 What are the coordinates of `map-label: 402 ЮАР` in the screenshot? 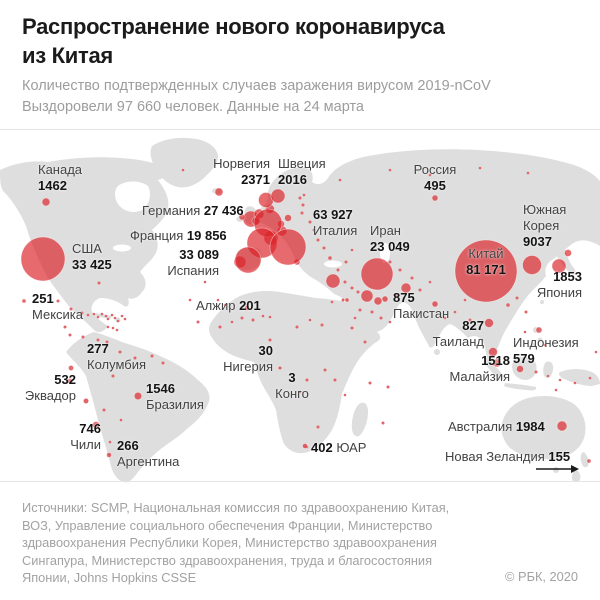 It's located at (338, 448).